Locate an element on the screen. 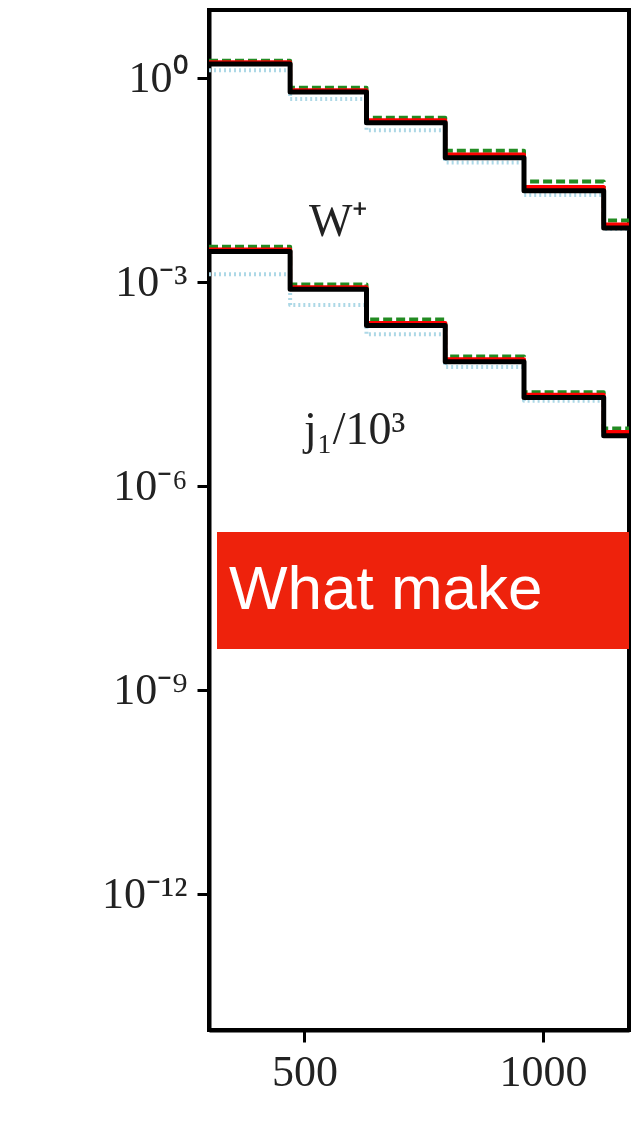 Image resolution: width=632 pixels, height=1126 pixels. y-tick-label: 10⁻³ is located at coordinates (151, 281).